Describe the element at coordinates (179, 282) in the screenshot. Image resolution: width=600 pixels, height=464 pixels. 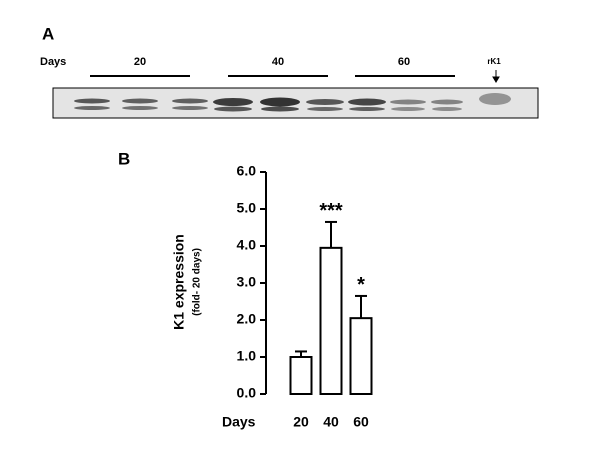
I see `y-axis-title: K1 expression` at that location.